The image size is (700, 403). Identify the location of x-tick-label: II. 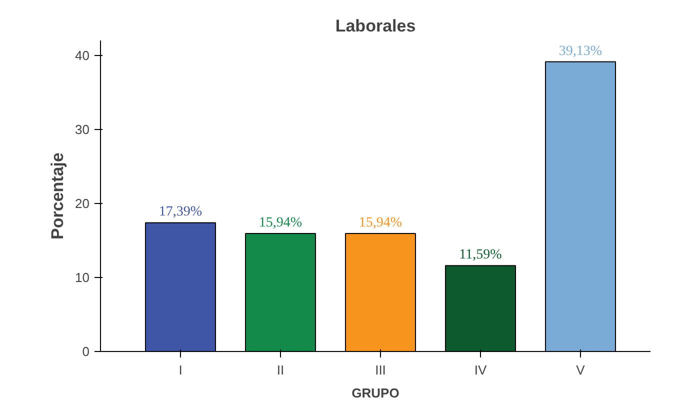
(280, 370).